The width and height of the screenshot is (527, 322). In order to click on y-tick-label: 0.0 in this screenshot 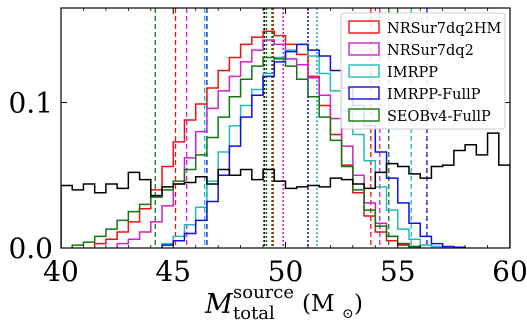, I will do `click(30, 248)`.